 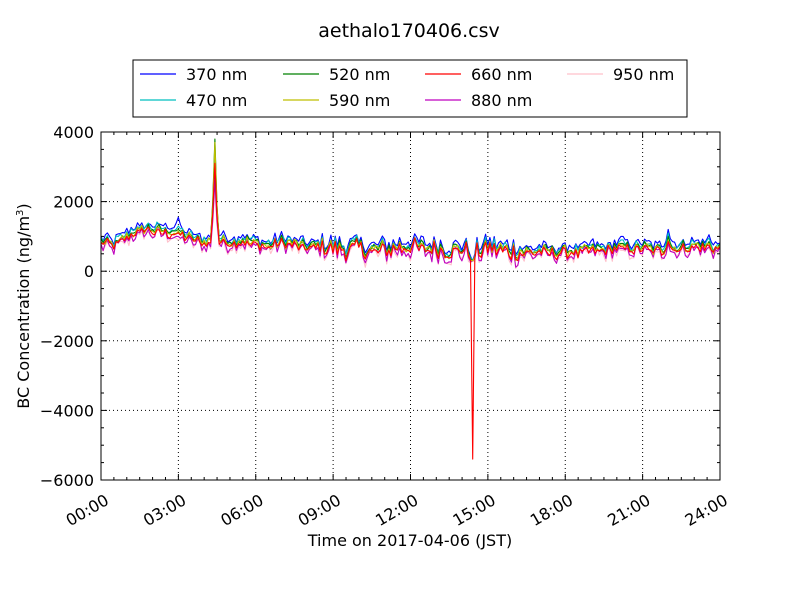 I want to click on y-axis-label: BC Concentration (ng/m3), so click(x=23, y=305).